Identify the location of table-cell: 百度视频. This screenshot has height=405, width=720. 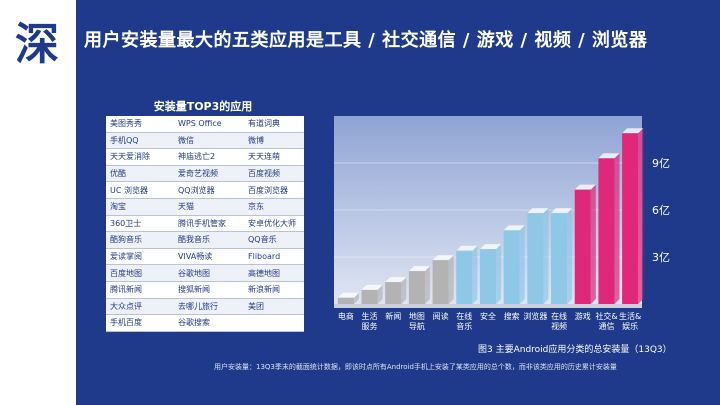
(274, 174).